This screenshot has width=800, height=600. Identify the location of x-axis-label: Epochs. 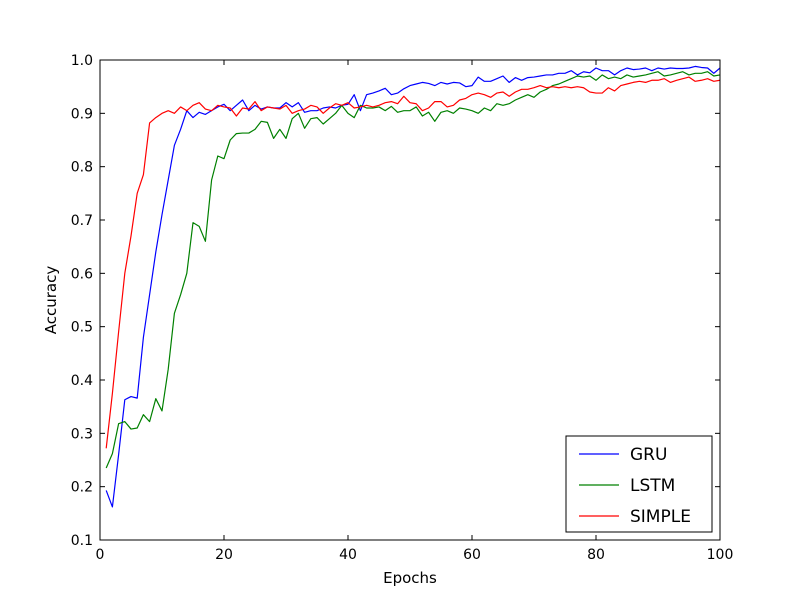
(410, 578).